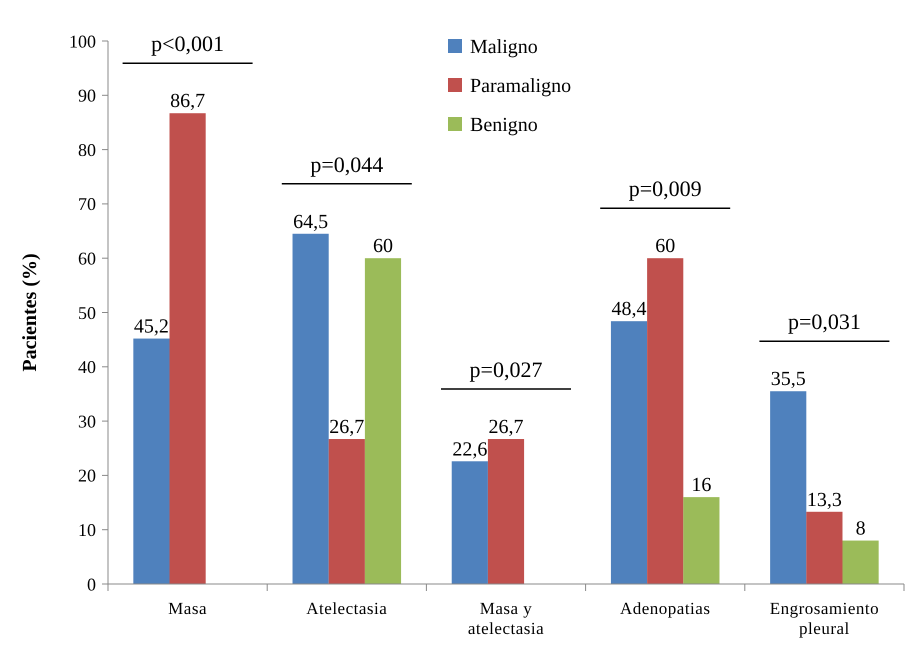 Image resolution: width=920 pixels, height=652 pixels. I want to click on data-label: 13,3, so click(824, 499).